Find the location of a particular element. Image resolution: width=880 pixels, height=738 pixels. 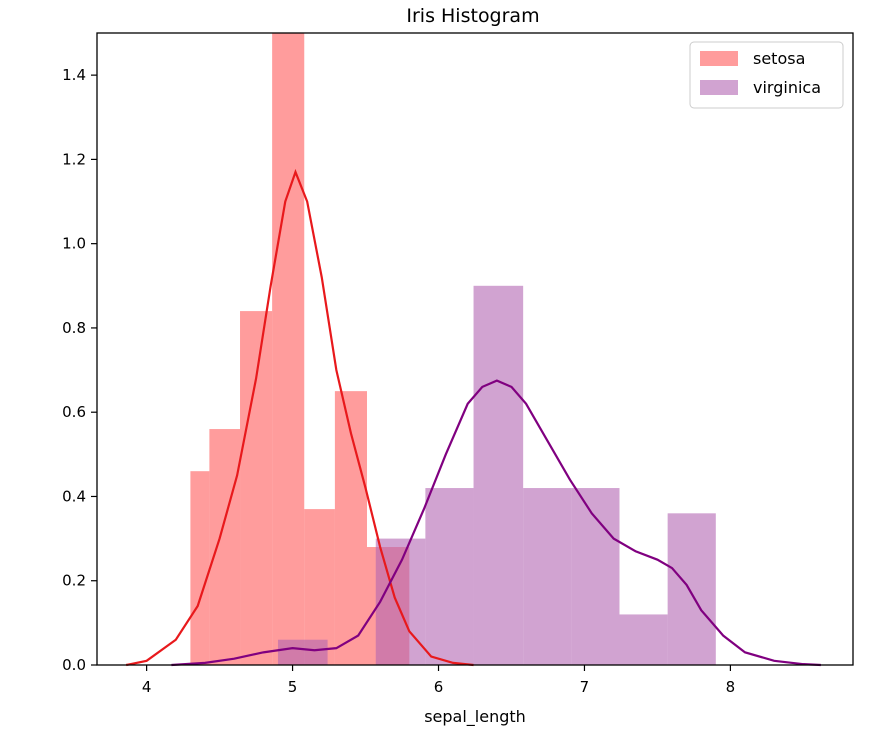

y-tick-label: 0.6 is located at coordinates (74, 412).